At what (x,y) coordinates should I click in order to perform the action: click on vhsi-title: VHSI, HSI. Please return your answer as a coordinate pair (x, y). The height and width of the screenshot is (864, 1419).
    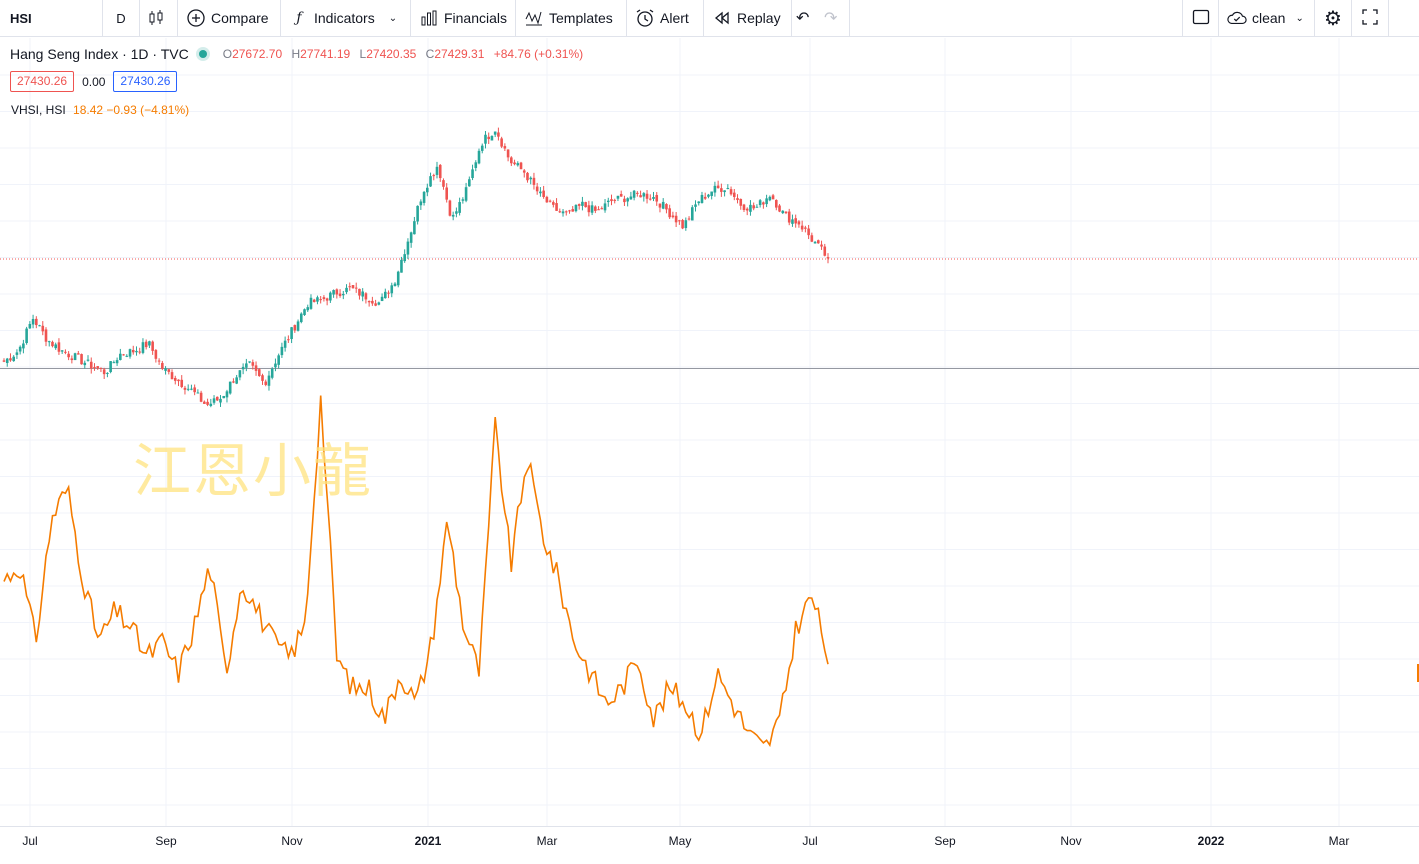
    Looking at the image, I should click on (38, 110).